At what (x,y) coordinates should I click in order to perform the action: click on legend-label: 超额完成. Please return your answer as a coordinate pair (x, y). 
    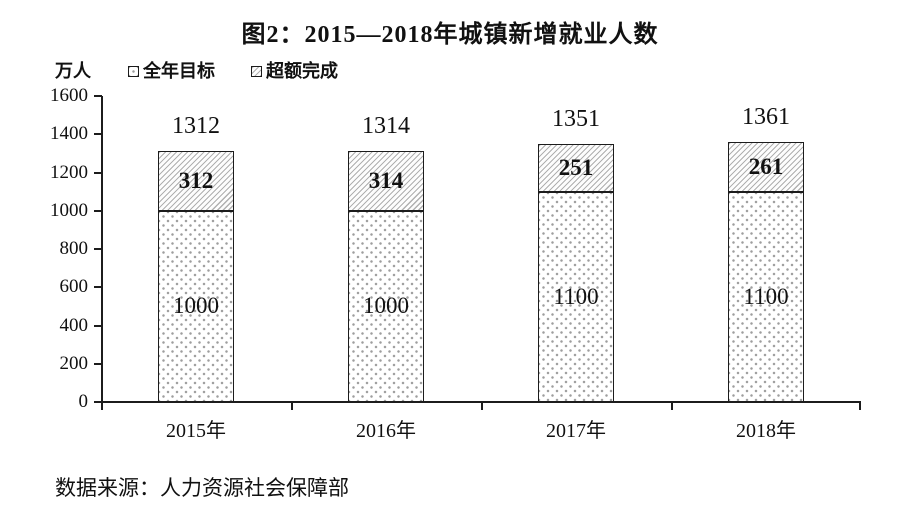
    Looking at the image, I should click on (302, 71).